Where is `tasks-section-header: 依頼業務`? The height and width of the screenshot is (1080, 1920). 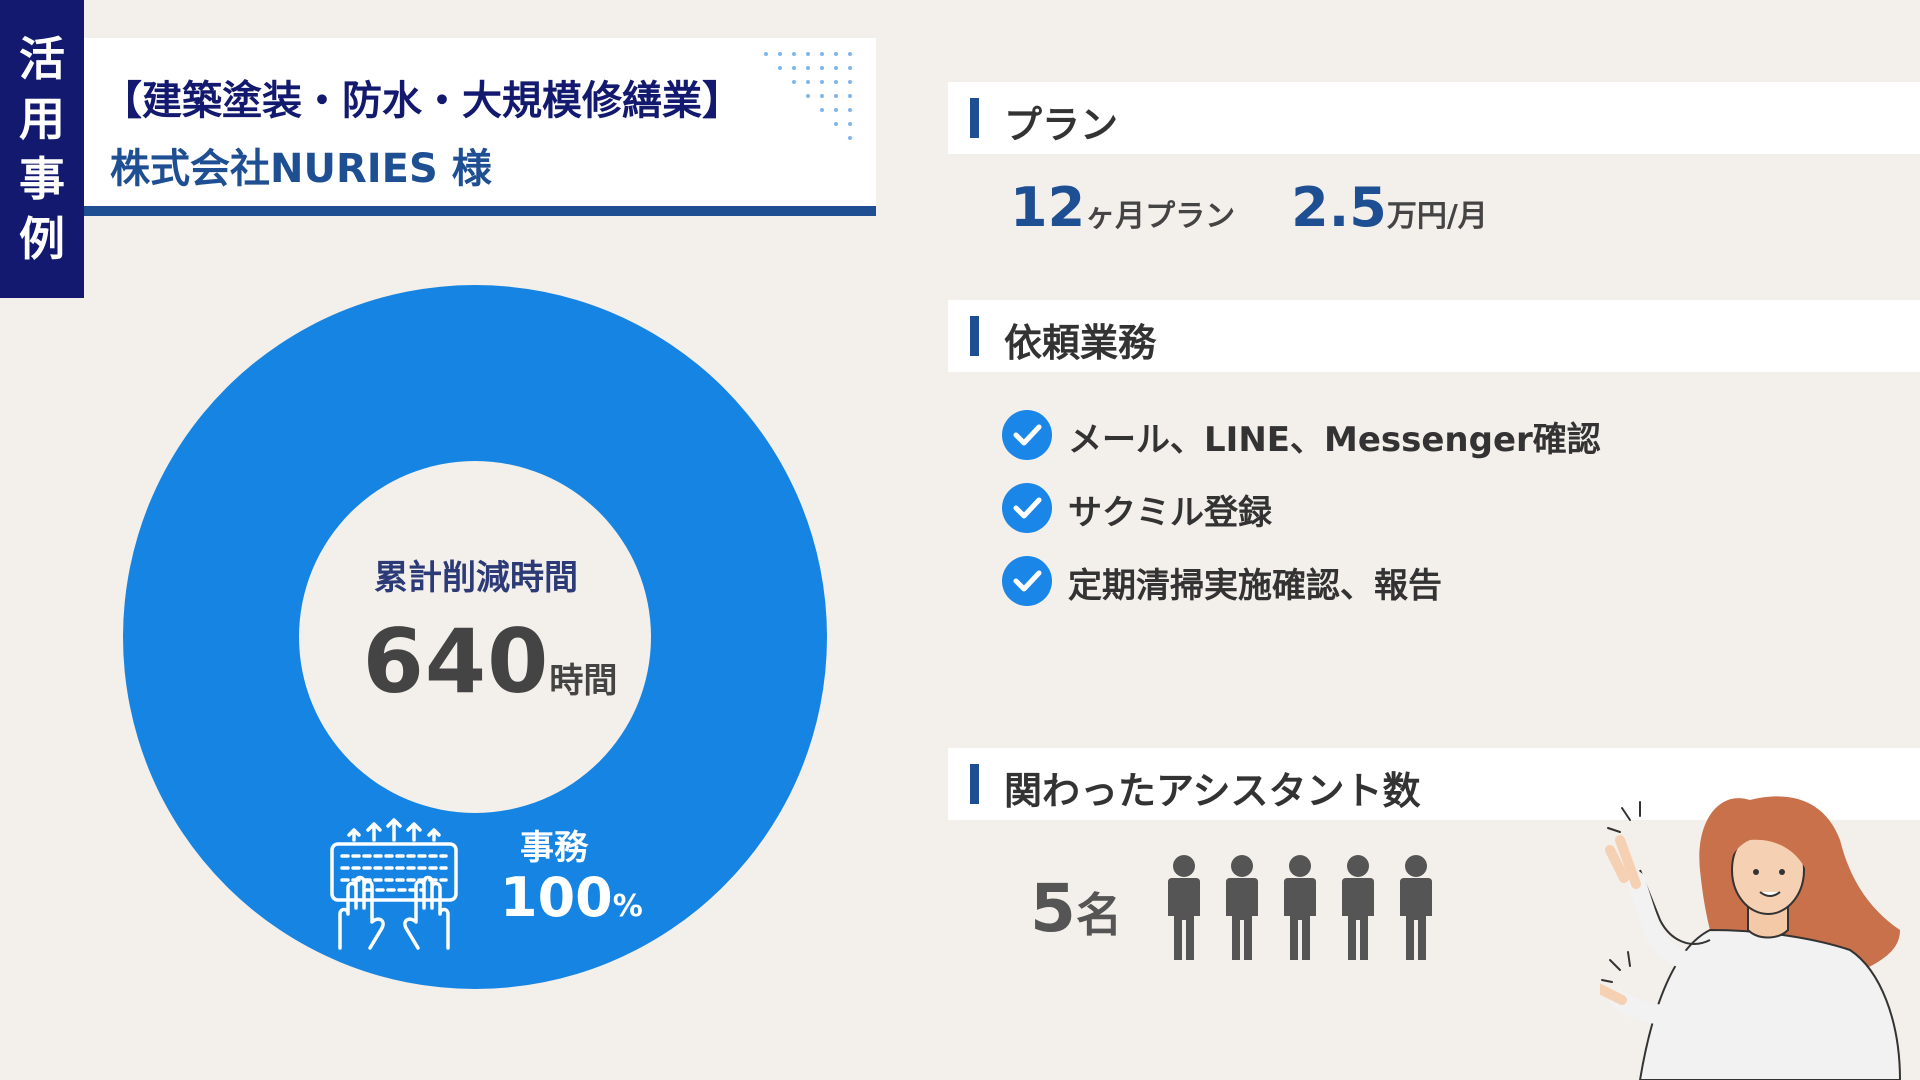
tasks-section-header: 依頼業務 is located at coordinates (1434, 336).